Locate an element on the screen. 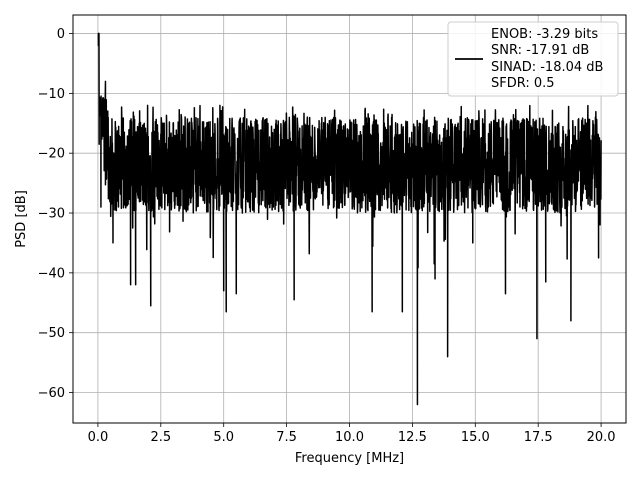 The width and height of the screenshot is (640, 480). x-tick-label: 0.0 is located at coordinates (98, 437).